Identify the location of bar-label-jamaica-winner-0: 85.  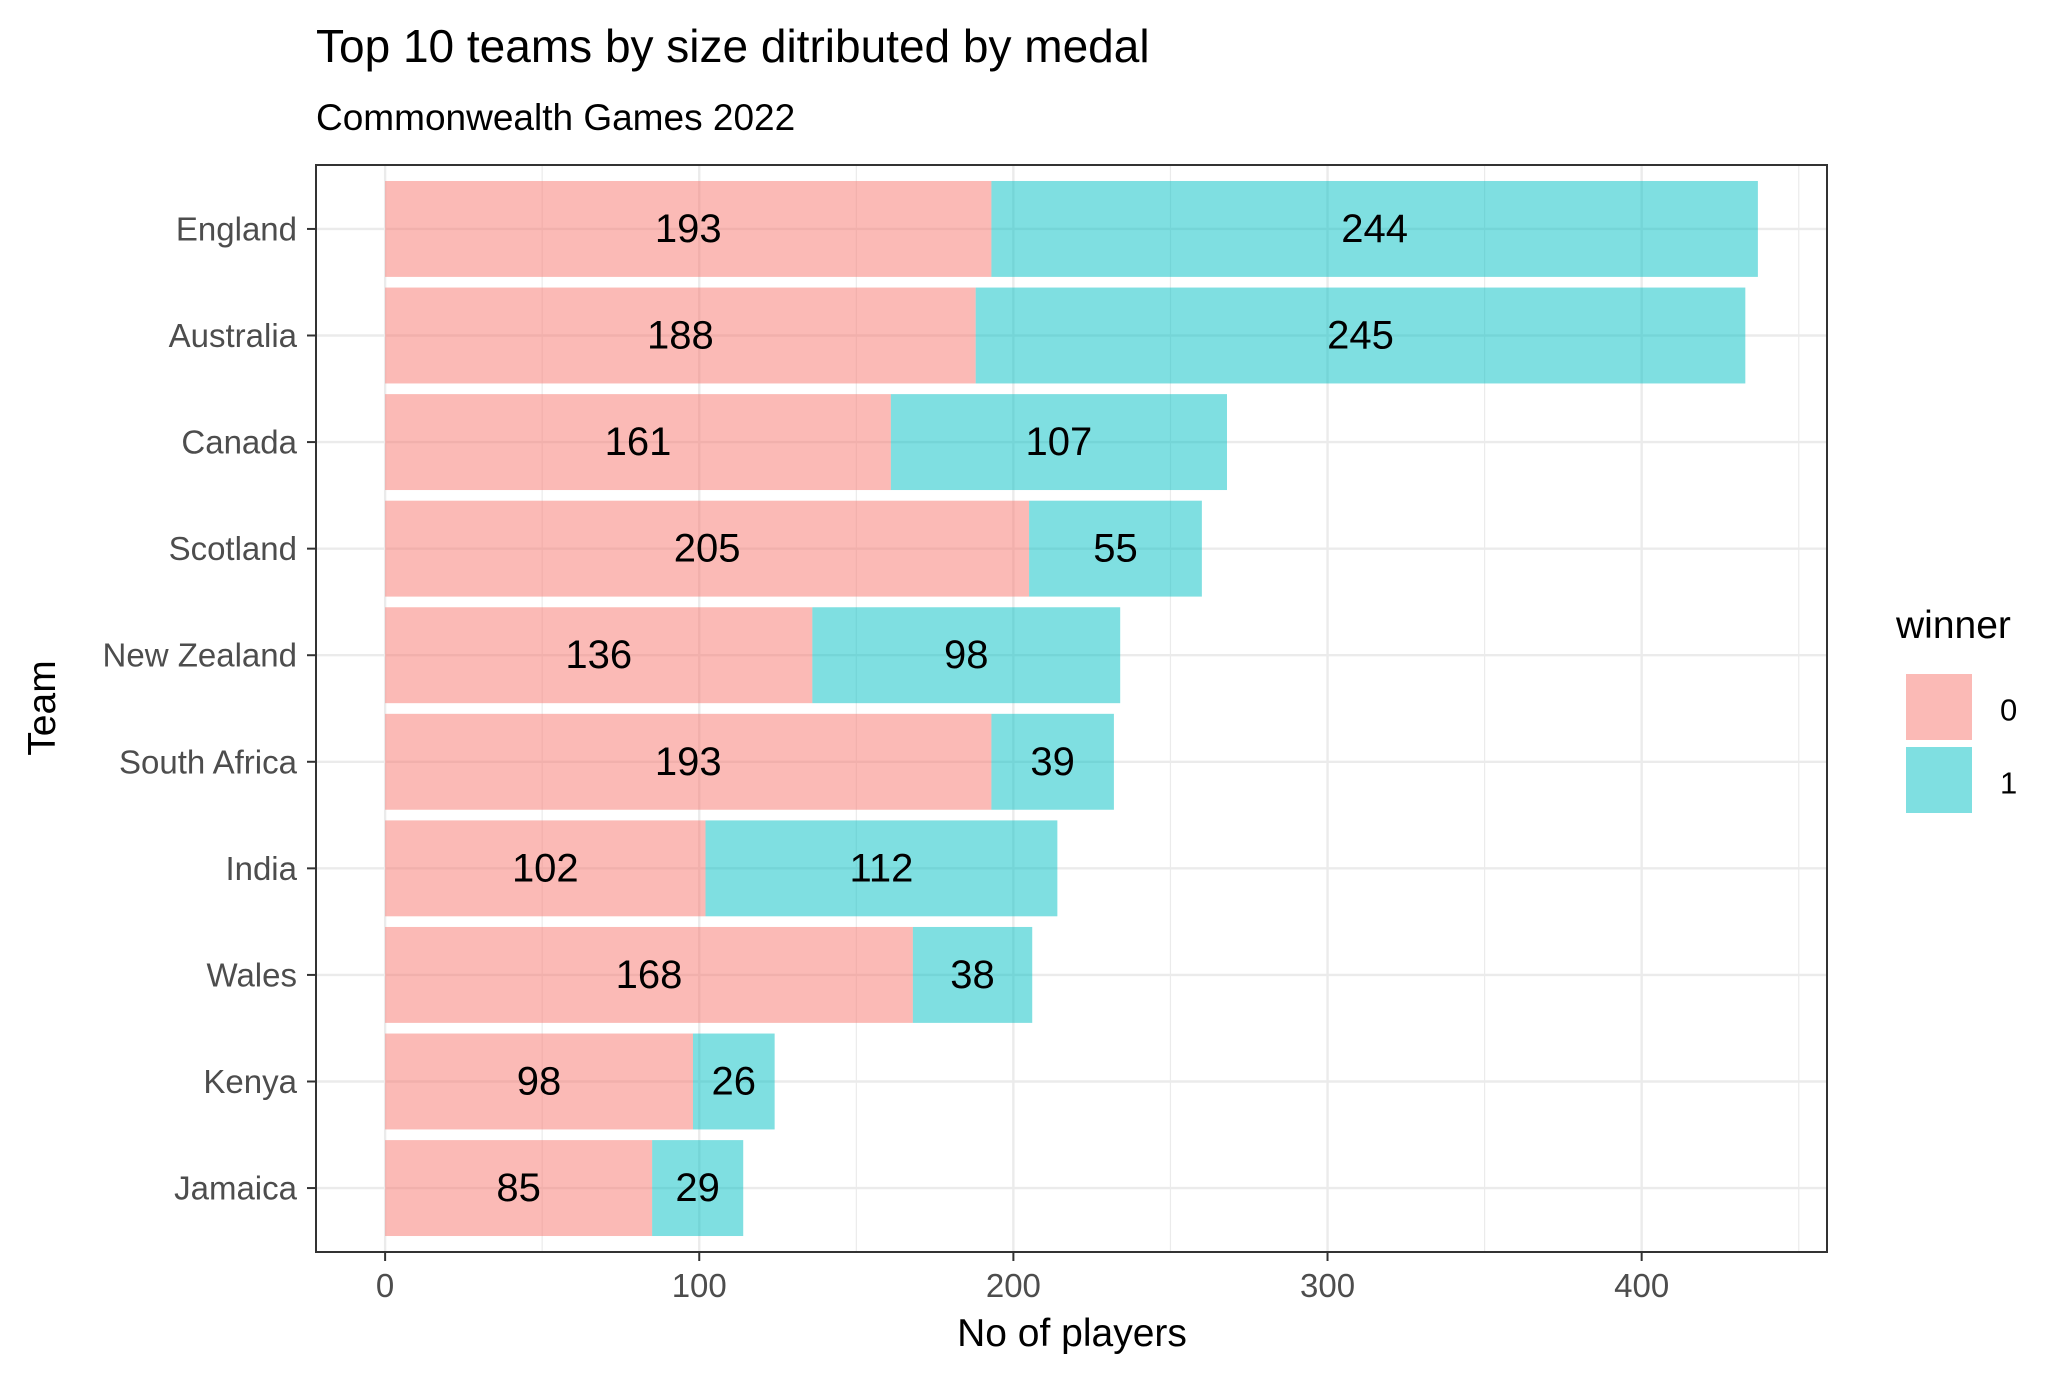
(518, 1188).